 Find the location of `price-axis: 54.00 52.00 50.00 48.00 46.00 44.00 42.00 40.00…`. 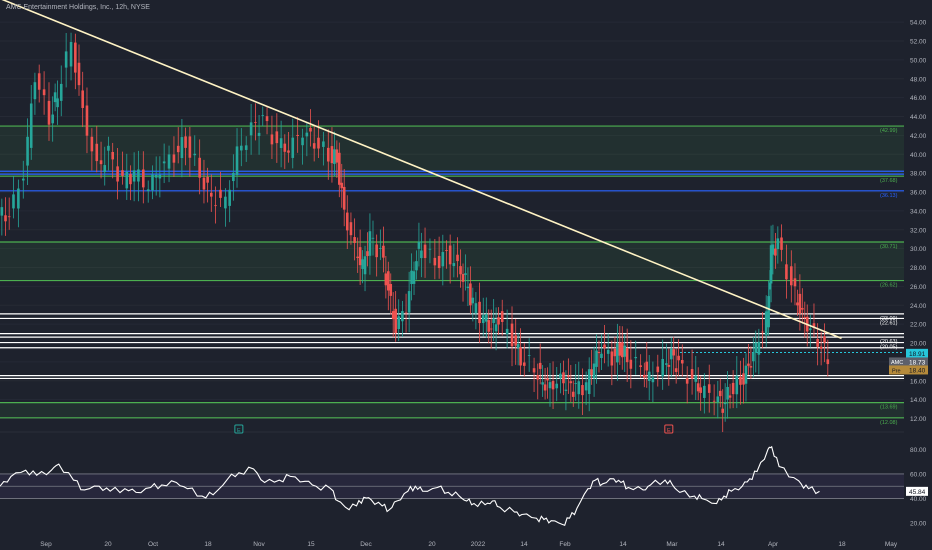

price-axis: 54.00 52.00 50.00 48.00 46.00 44.00 42.00 40.00… is located at coordinates (918, 274).